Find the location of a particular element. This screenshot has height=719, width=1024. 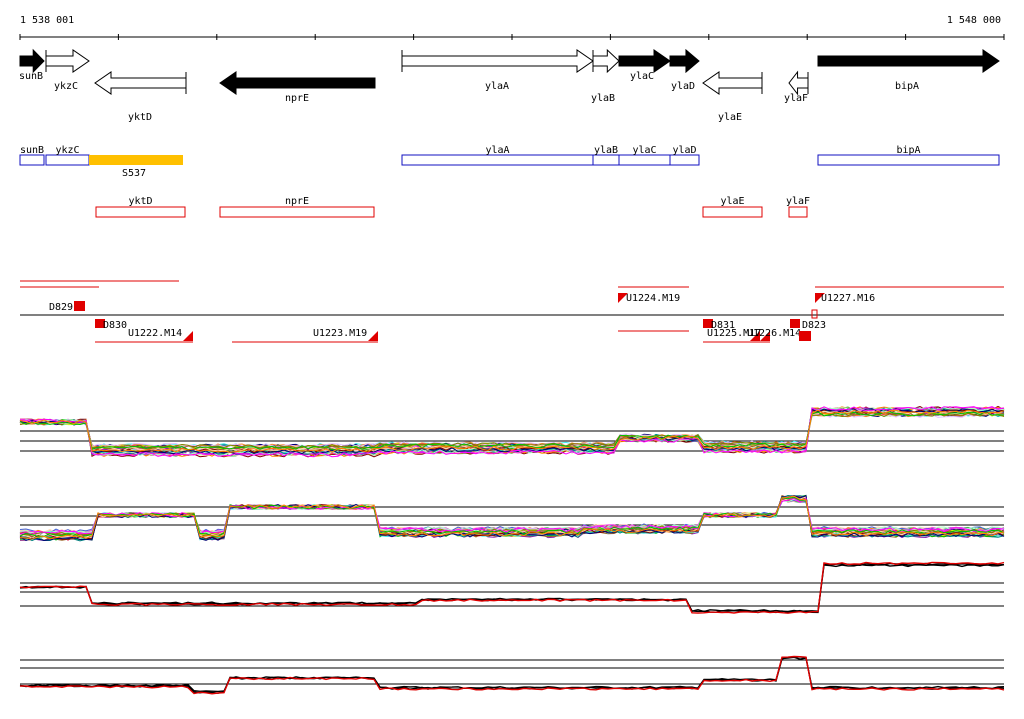

ruler-ticks is located at coordinates (512, 37).